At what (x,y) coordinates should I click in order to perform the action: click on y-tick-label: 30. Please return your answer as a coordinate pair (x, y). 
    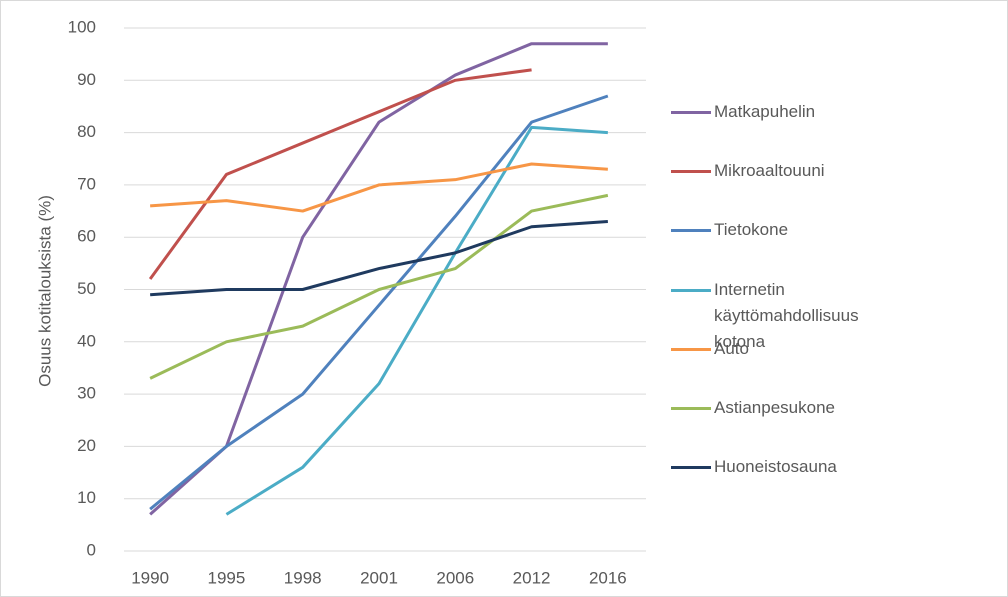
    Looking at the image, I should click on (86, 393).